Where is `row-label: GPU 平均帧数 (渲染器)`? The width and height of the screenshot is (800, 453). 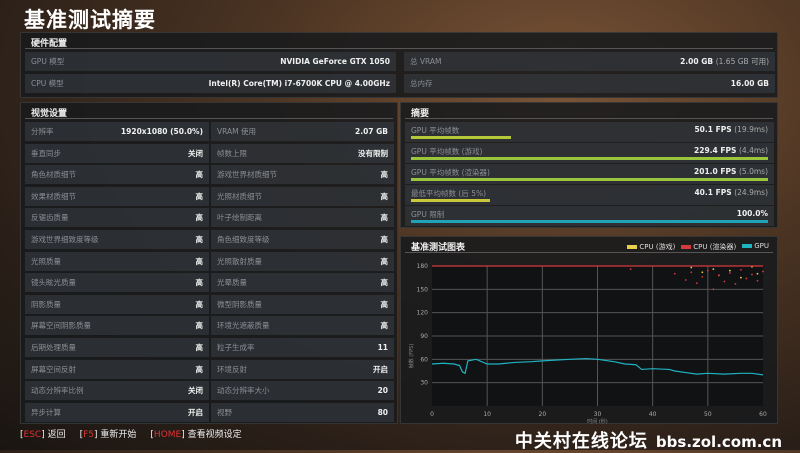
row-label: GPU 平均帧数 (渲染器) is located at coordinates (450, 172).